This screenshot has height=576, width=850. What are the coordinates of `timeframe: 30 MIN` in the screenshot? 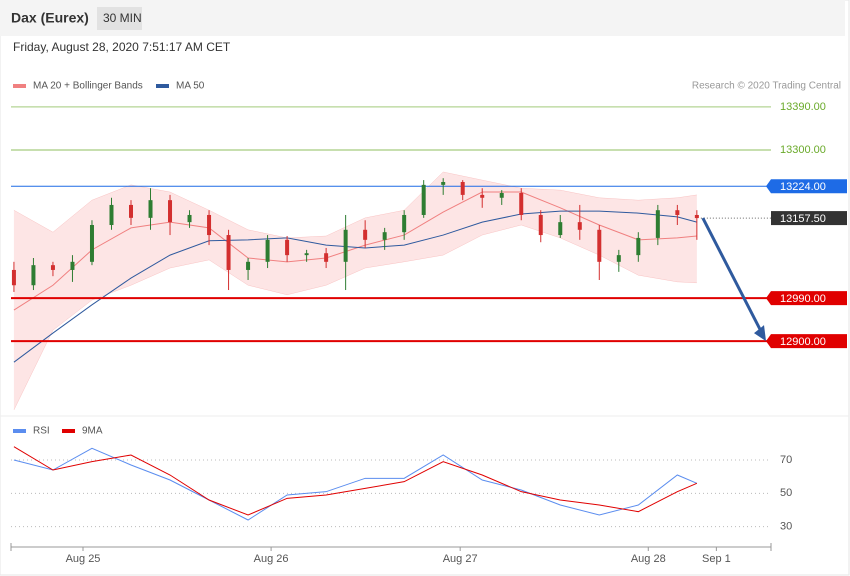 It's located at (122, 18).